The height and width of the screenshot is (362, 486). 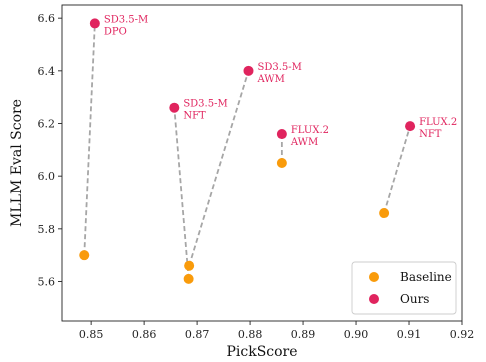 What do you see at coordinates (462, 334) in the screenshot?
I see `x-tick-label: 0.92` at bounding box center [462, 334].